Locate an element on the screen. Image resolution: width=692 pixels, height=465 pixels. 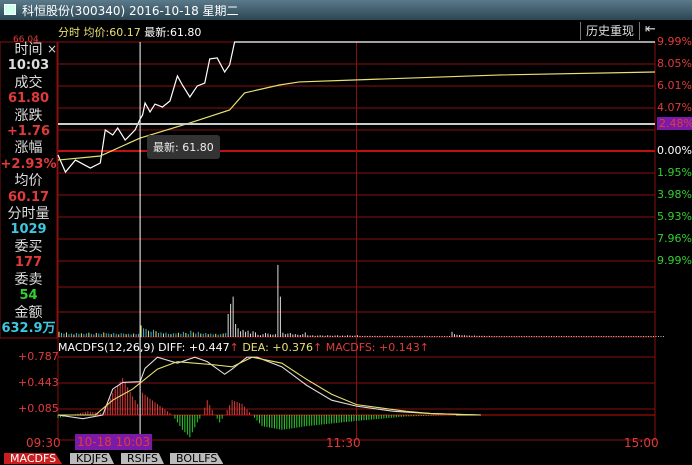
info-label: 金额 is located at coordinates (28, 312).